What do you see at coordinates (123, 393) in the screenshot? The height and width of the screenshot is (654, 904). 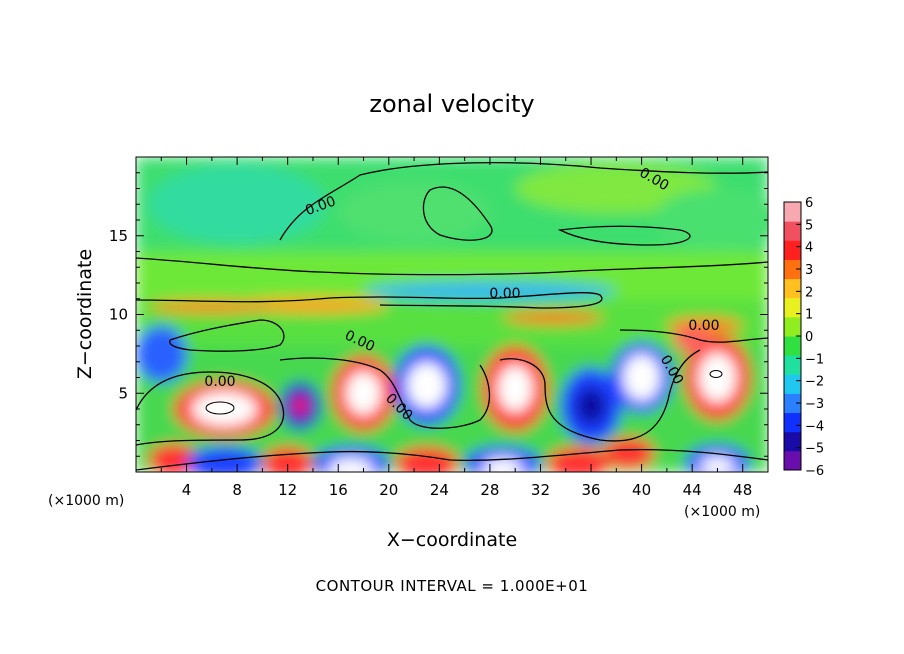 I see `y-tick-label: 5` at bounding box center [123, 393].